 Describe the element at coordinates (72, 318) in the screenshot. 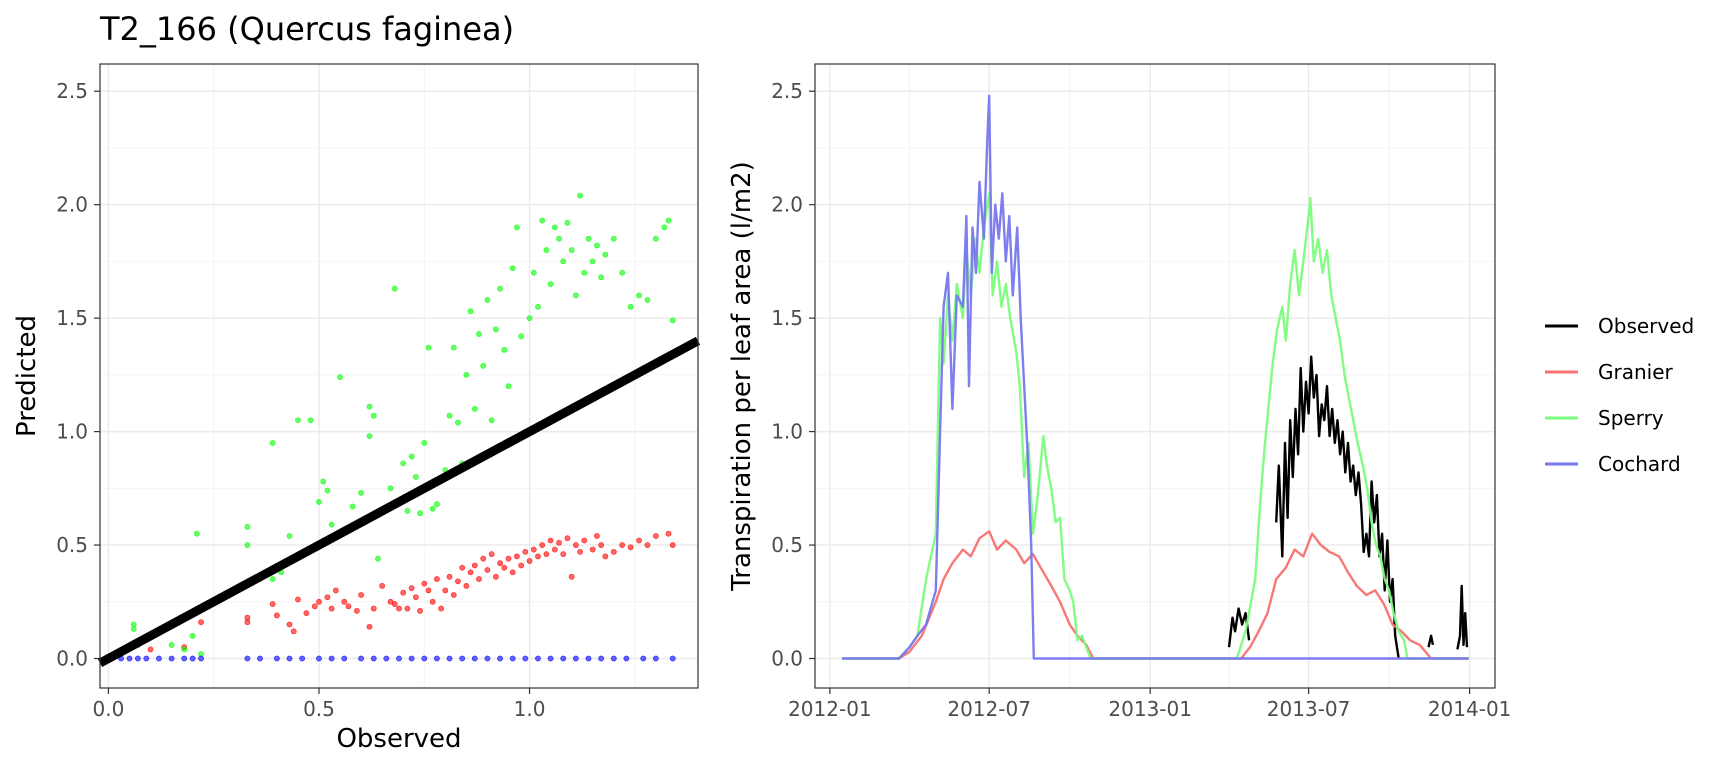

I see `y-tick-label: 1.5` at that location.